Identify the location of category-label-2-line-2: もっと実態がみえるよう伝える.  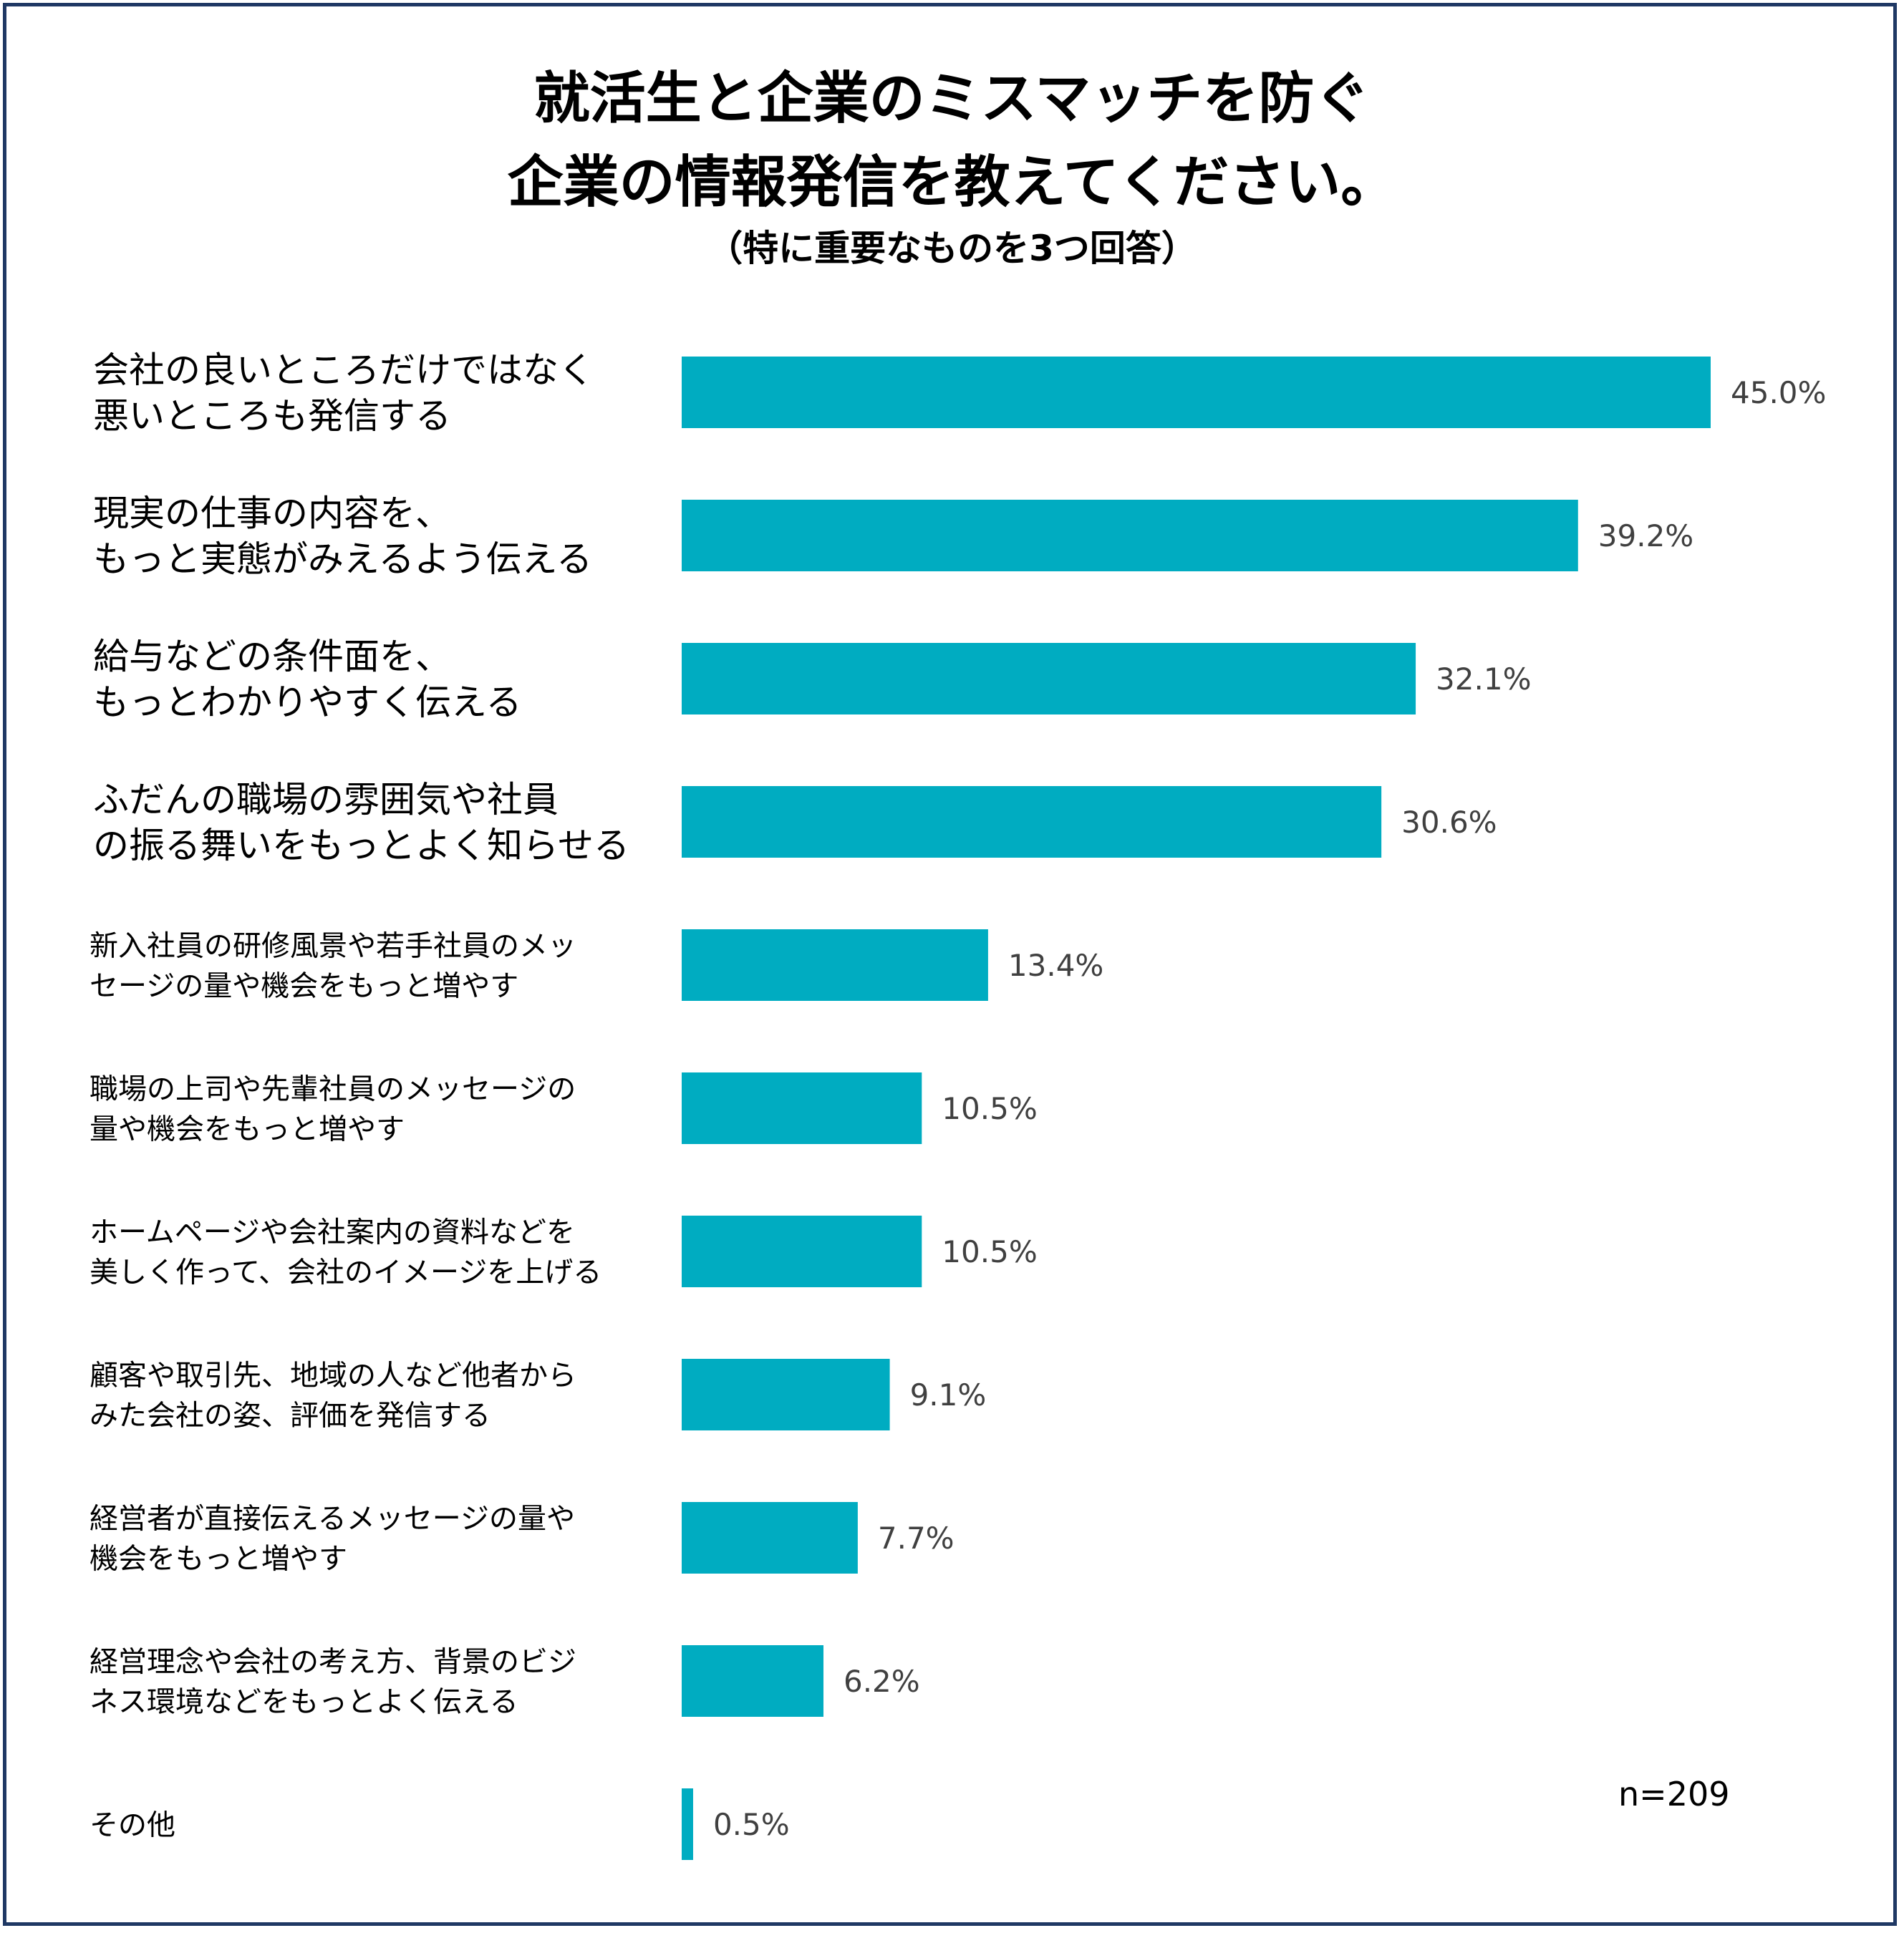
(342, 559).